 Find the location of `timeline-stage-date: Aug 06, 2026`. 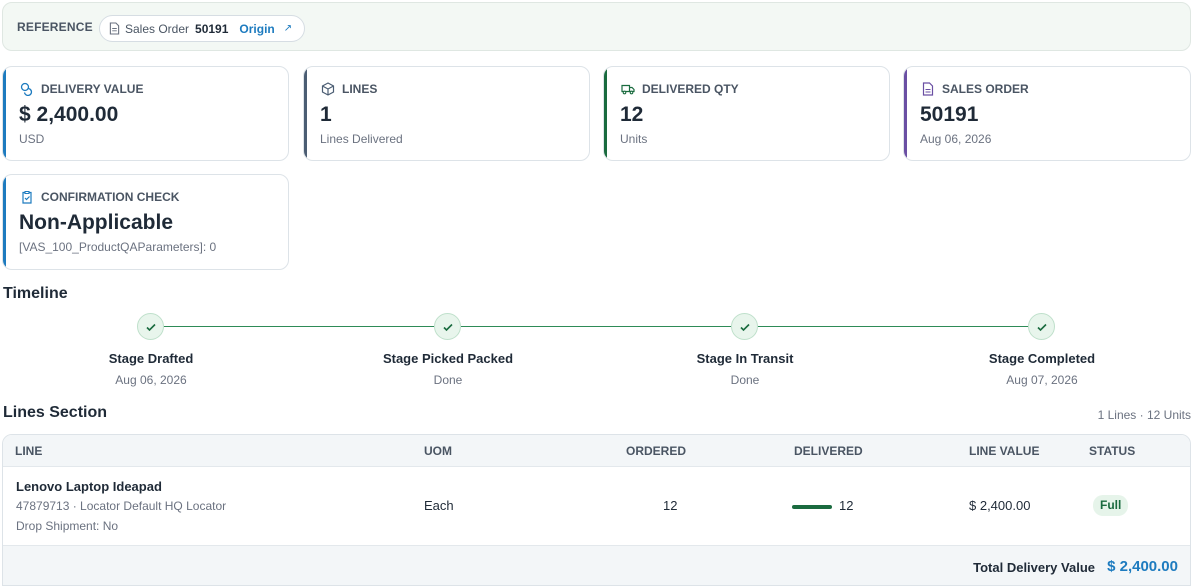

timeline-stage-date: Aug 06, 2026 is located at coordinates (151, 380).